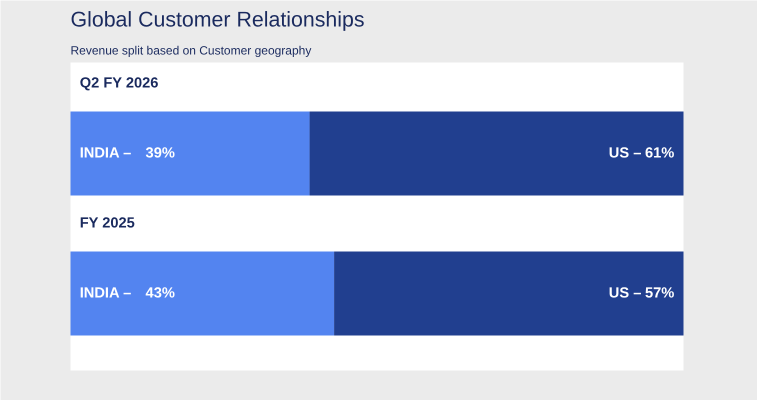 Image resolution: width=757 pixels, height=402 pixels. What do you see at coordinates (191, 51) in the screenshot?
I see `text: Revenue split based on Customer geography` at bounding box center [191, 51].